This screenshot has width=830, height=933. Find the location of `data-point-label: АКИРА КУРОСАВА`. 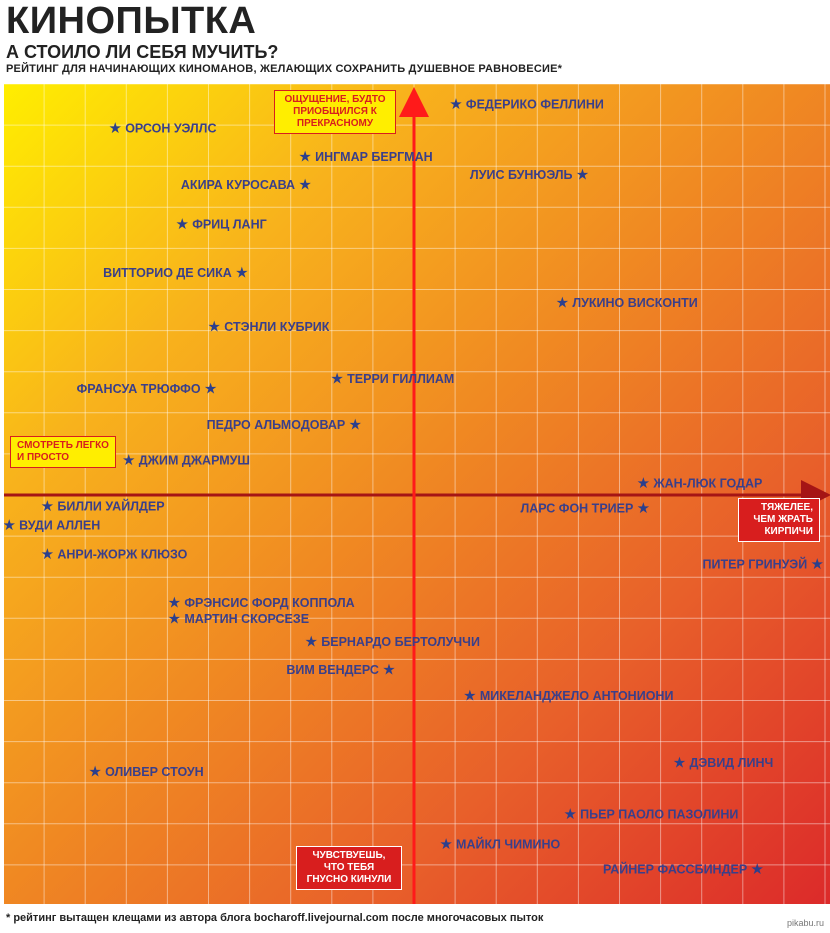

data-point-label: АКИРА КУРОСАВА is located at coordinates (238, 185).